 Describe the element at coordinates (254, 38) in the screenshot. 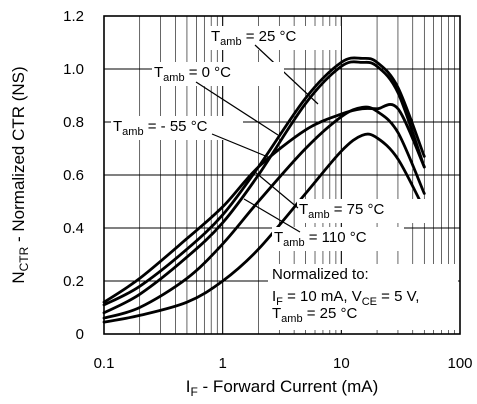

I see `series-label: Tamb = 25 °C` at that location.